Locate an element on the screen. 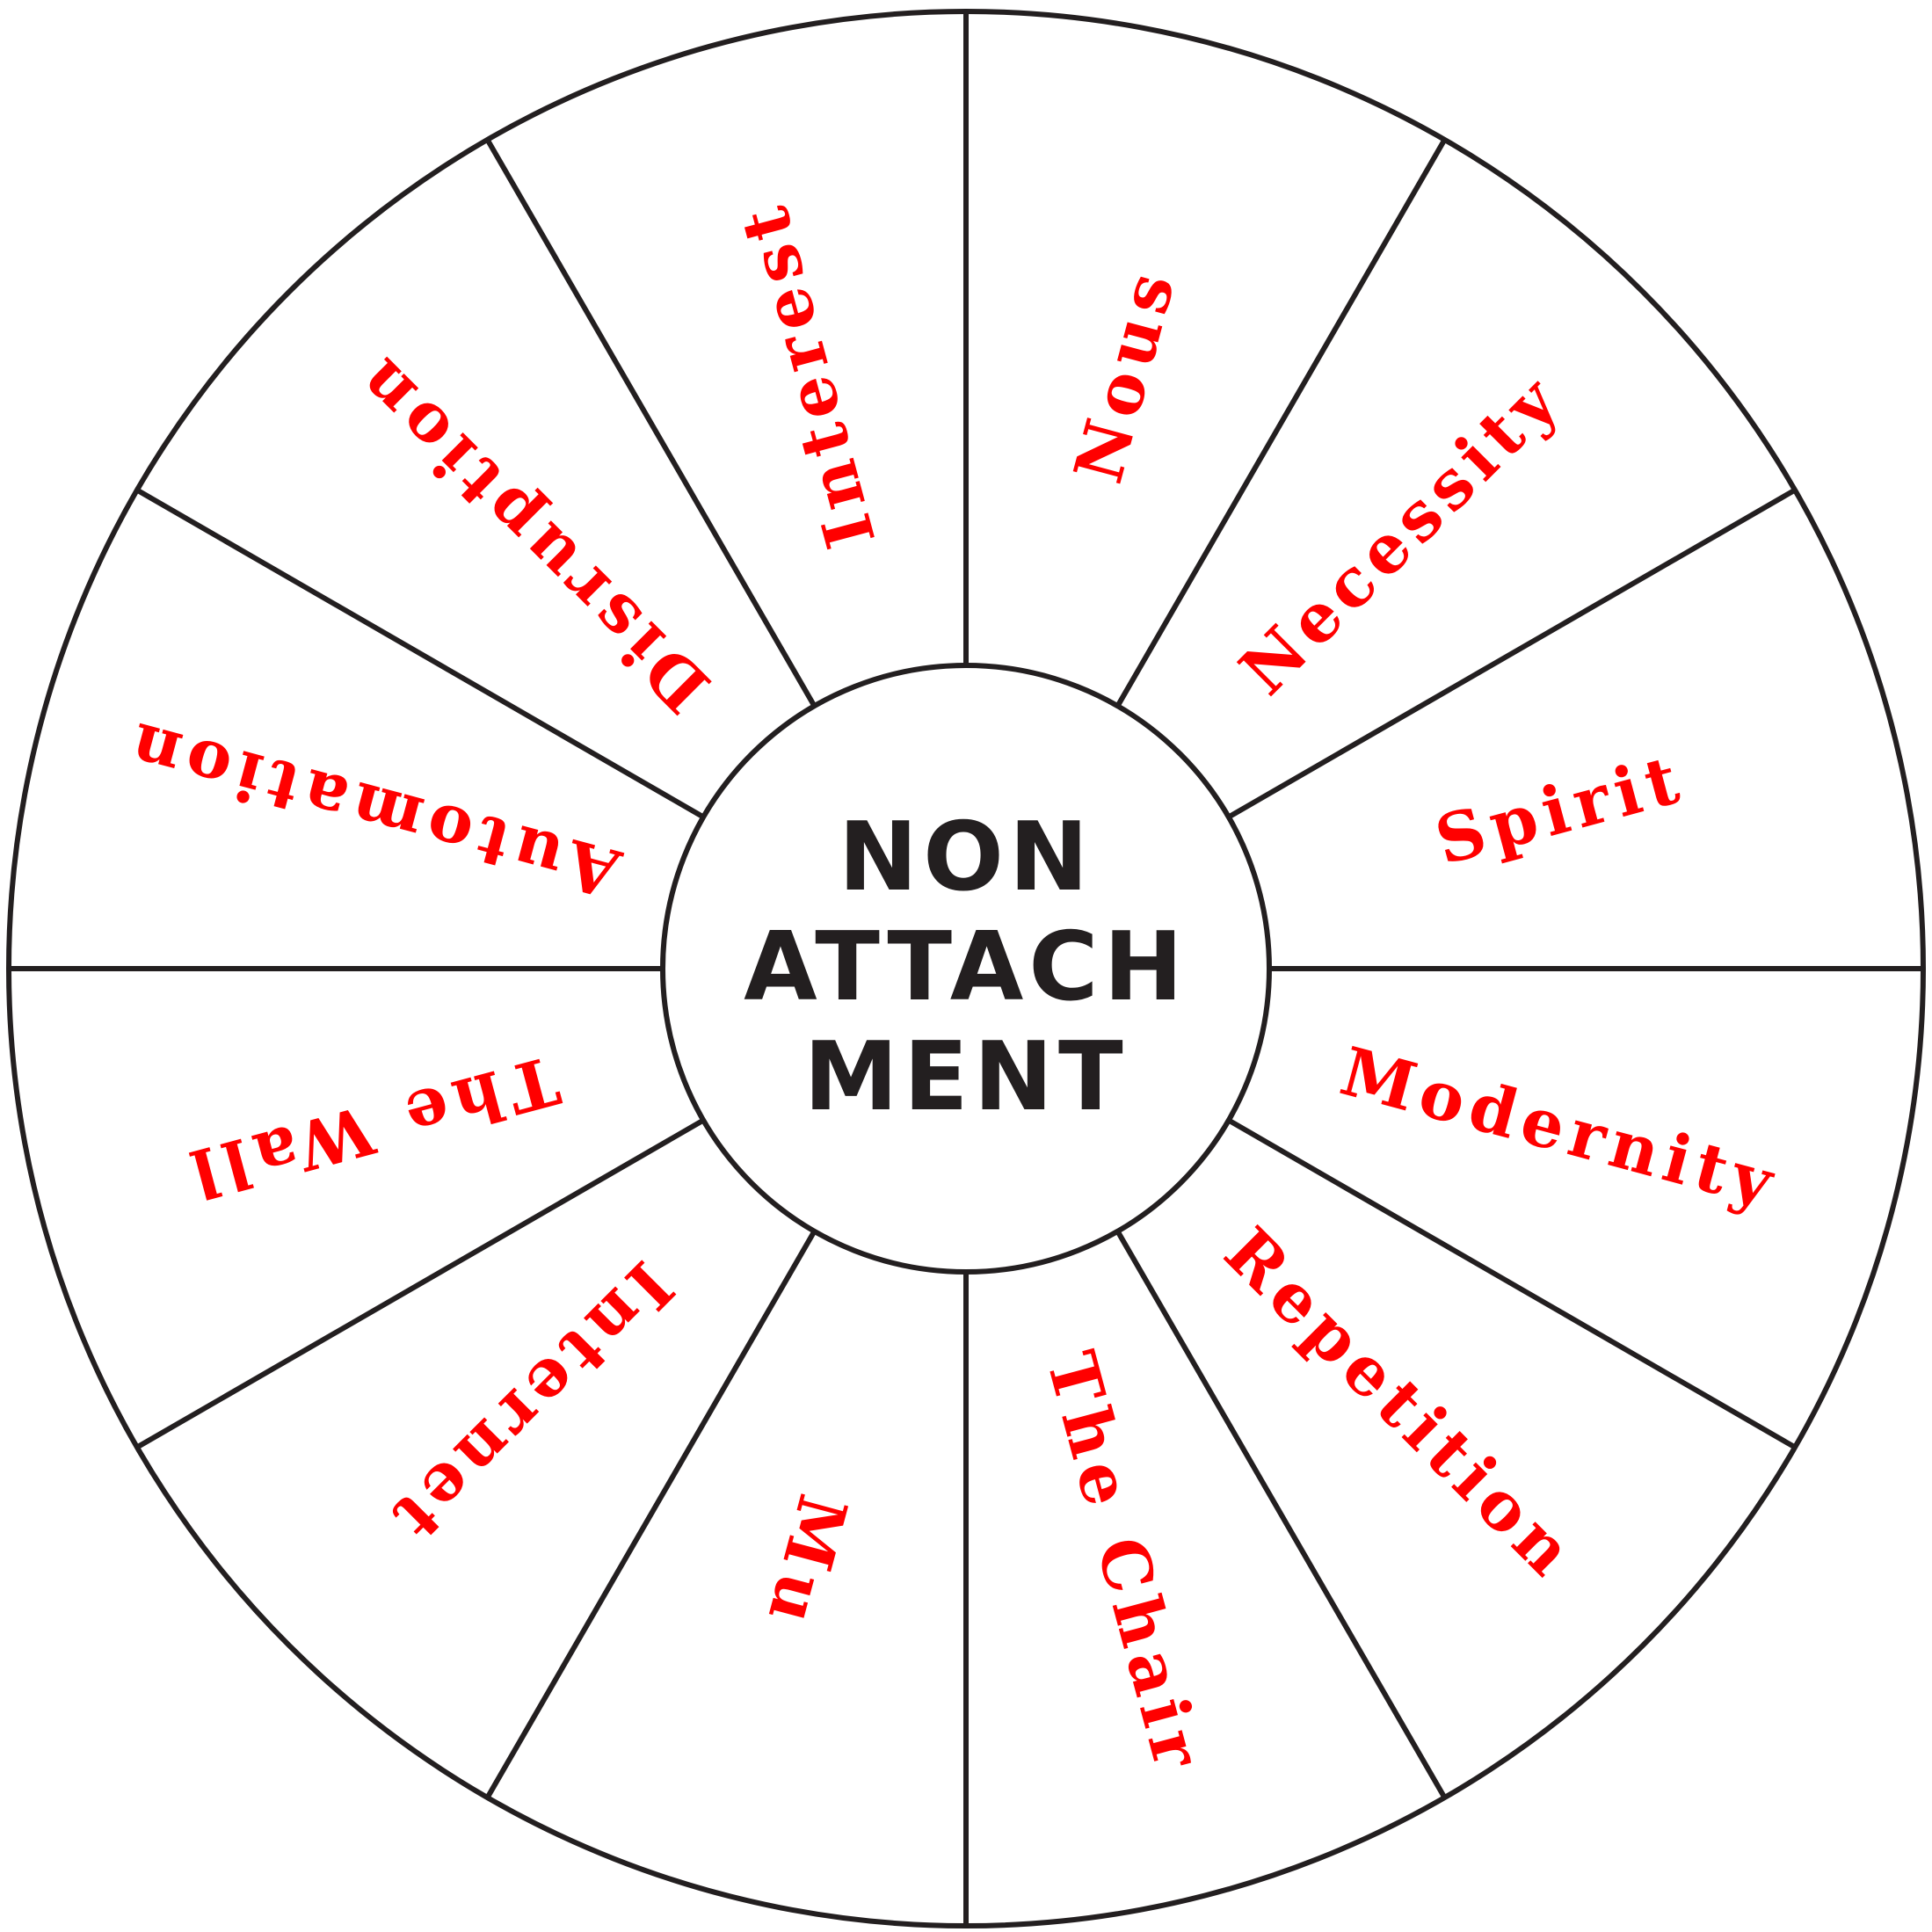 The width and height of the screenshot is (1932, 1932). center-line-3: MENT is located at coordinates (965, 1077).